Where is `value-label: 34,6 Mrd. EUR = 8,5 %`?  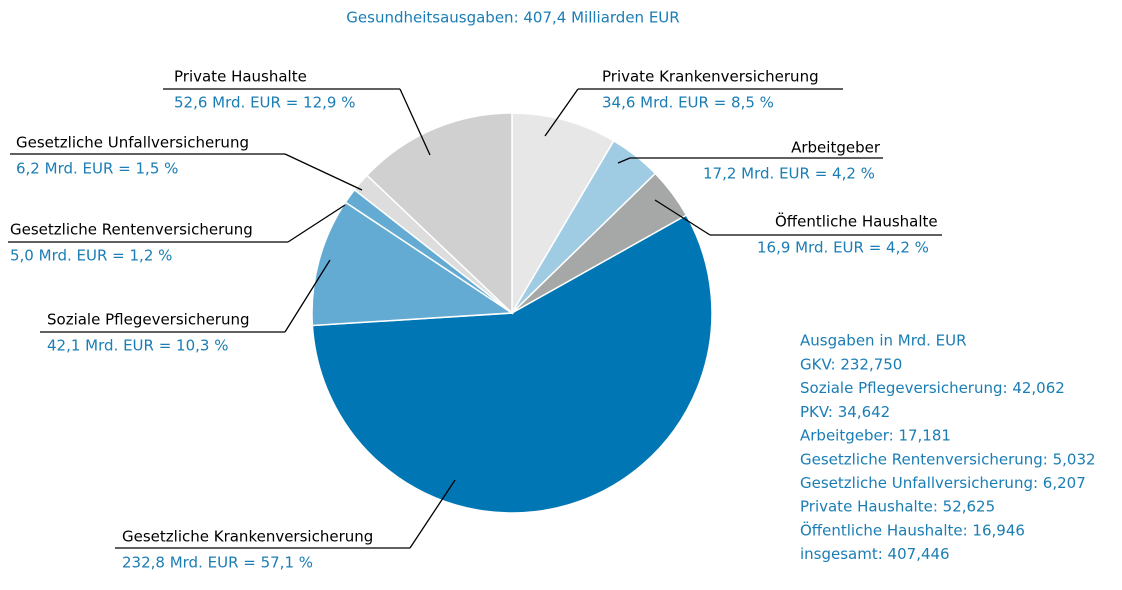
value-label: 34,6 Mrd. EUR = 8,5 % is located at coordinates (688, 103).